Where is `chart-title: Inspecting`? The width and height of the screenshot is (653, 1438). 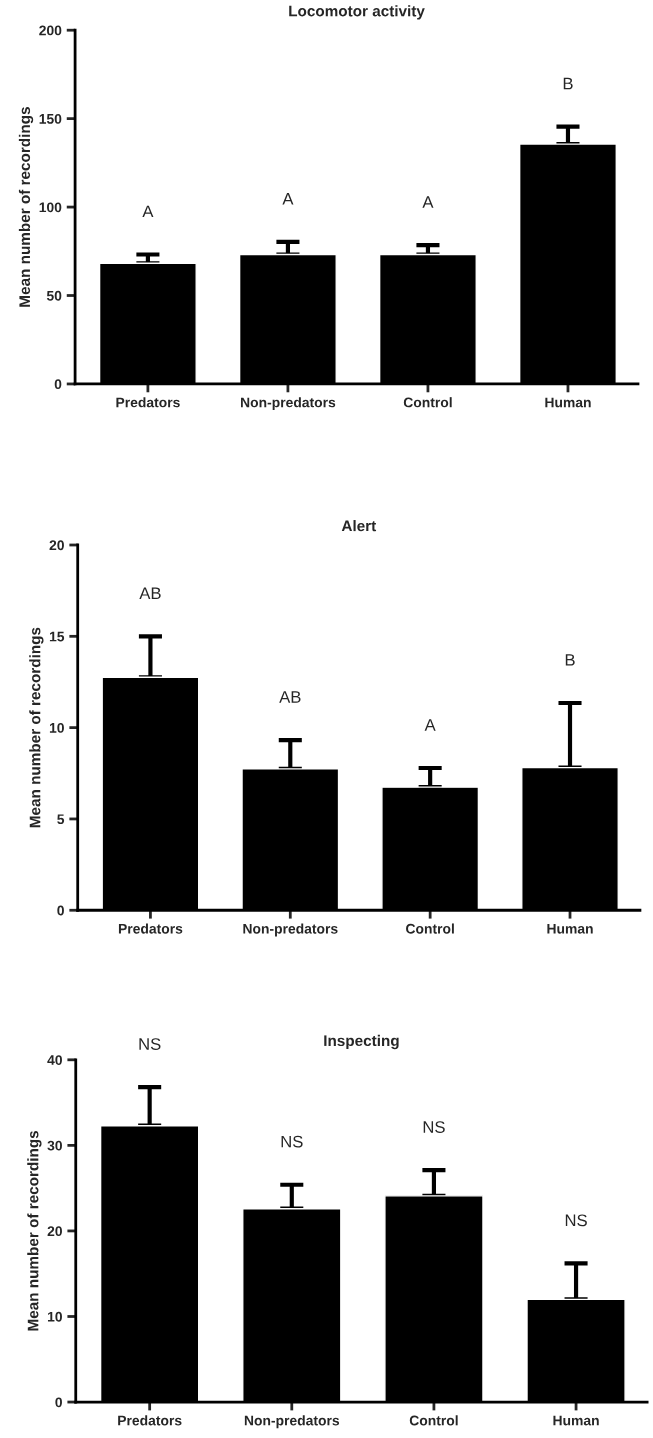 chart-title: Inspecting is located at coordinates (361, 1042).